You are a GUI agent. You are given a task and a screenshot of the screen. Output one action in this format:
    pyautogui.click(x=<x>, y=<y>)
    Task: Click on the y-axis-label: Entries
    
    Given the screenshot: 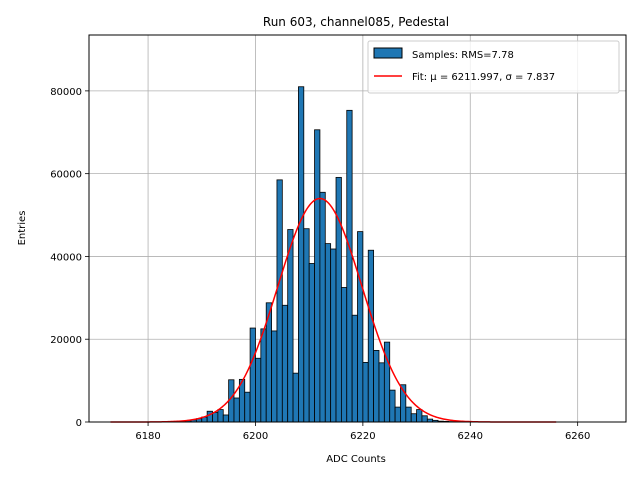 What is the action you would take?
    pyautogui.click(x=22, y=228)
    